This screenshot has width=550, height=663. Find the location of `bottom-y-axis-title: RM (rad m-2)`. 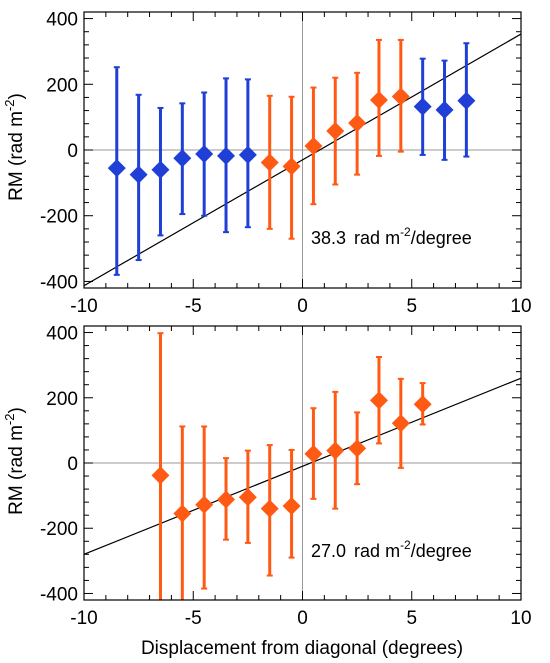

bottom-y-axis-title: RM (rad m-2) is located at coordinates (14, 461).